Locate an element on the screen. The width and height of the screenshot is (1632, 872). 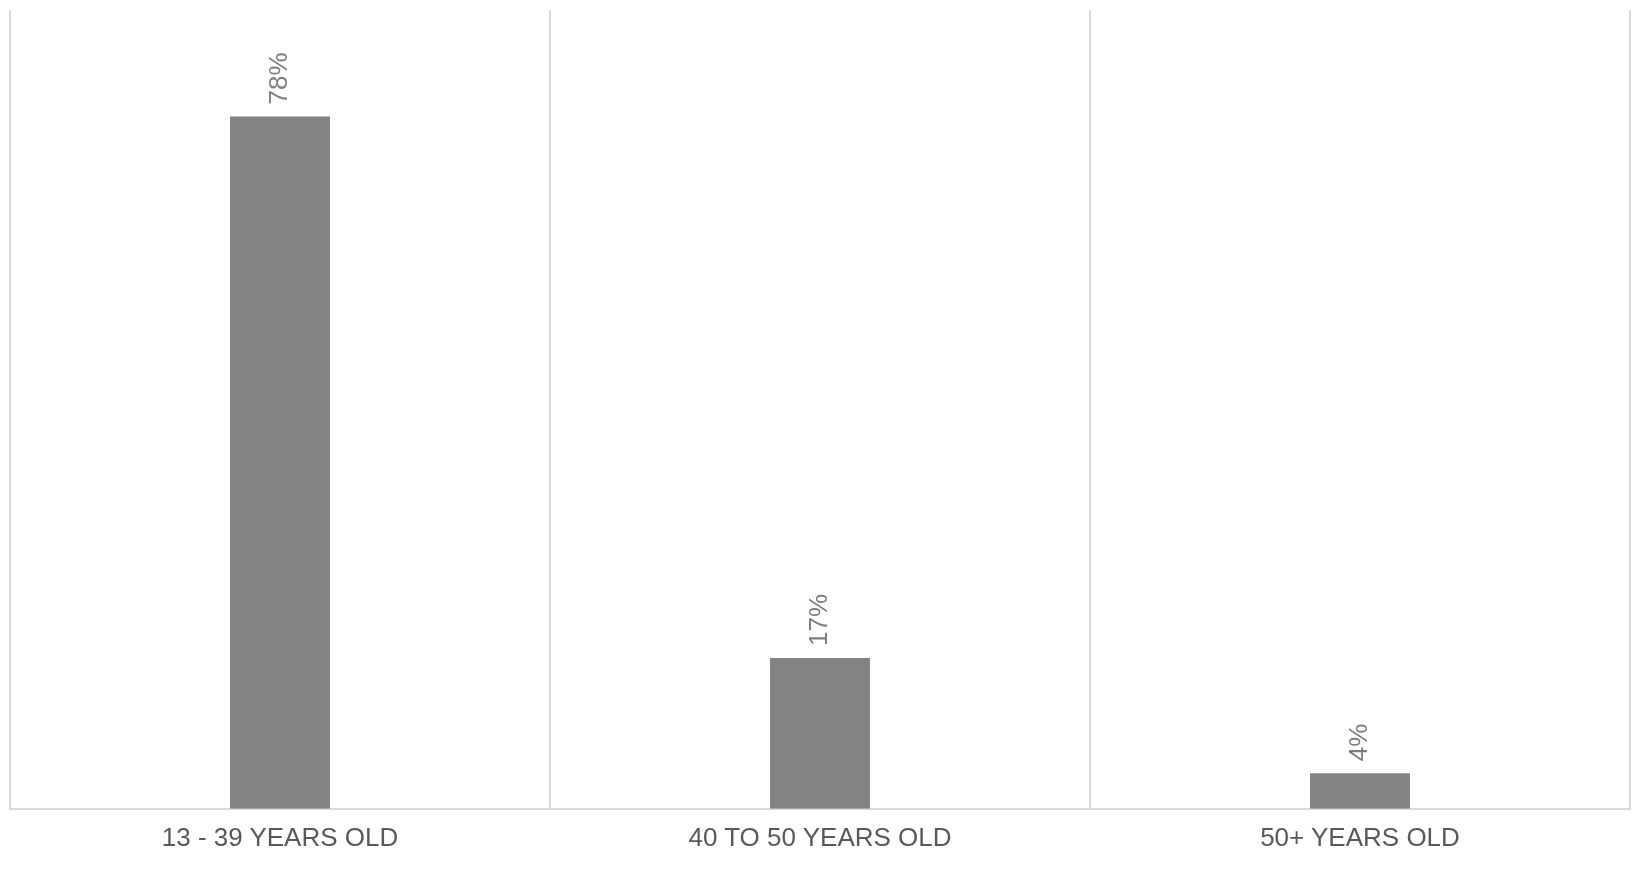
x-tick-label: 40 TO 50 YEARS OLD is located at coordinates (820, 836).